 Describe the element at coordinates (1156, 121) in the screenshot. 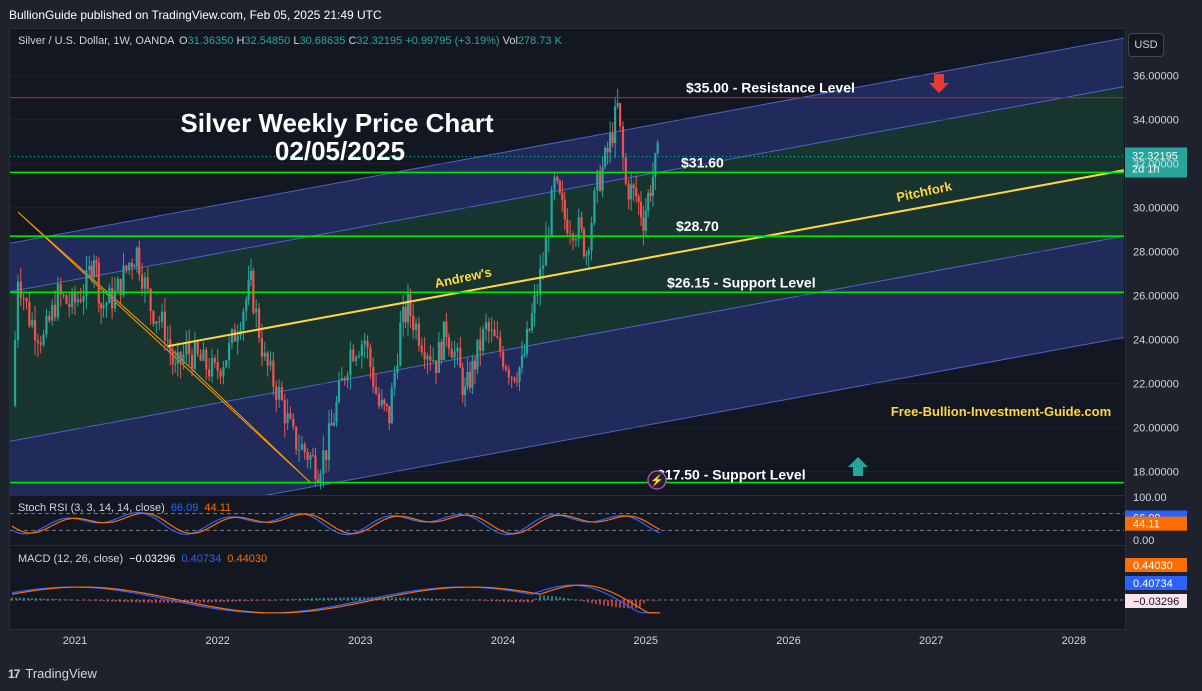

I see `y-tick-label: 34.00000` at that location.